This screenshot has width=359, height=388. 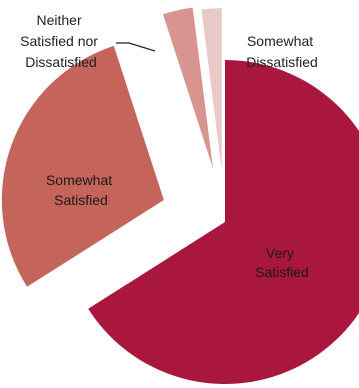 I want to click on label-neither: Neither Satisfied nor Dissatisfied, so click(x=61, y=41).